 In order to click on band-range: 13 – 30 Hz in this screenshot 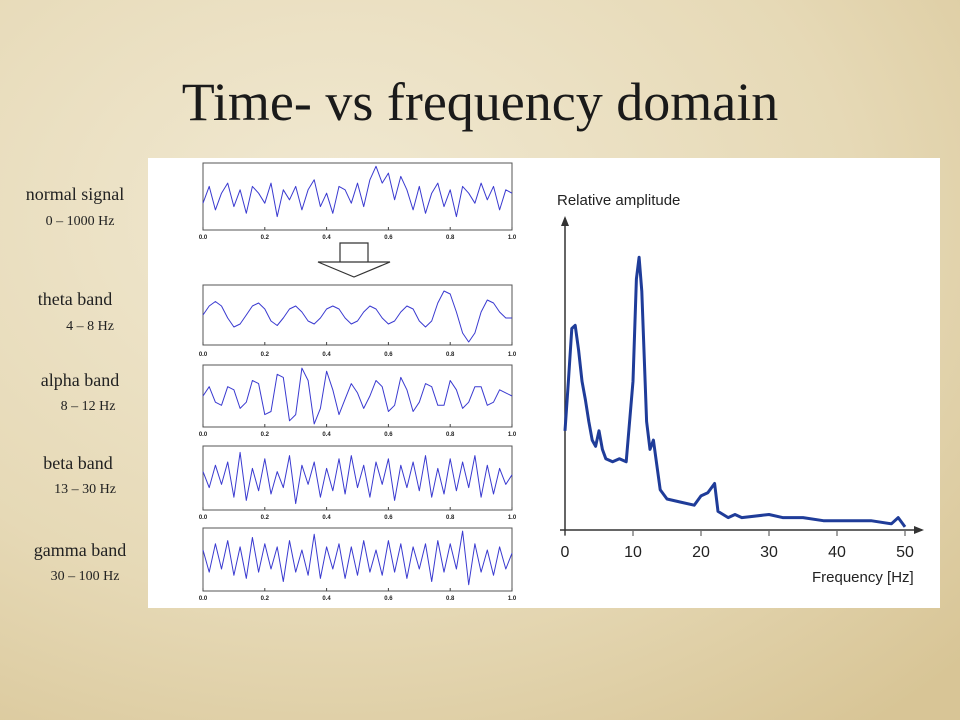, I will do `click(85, 489)`.